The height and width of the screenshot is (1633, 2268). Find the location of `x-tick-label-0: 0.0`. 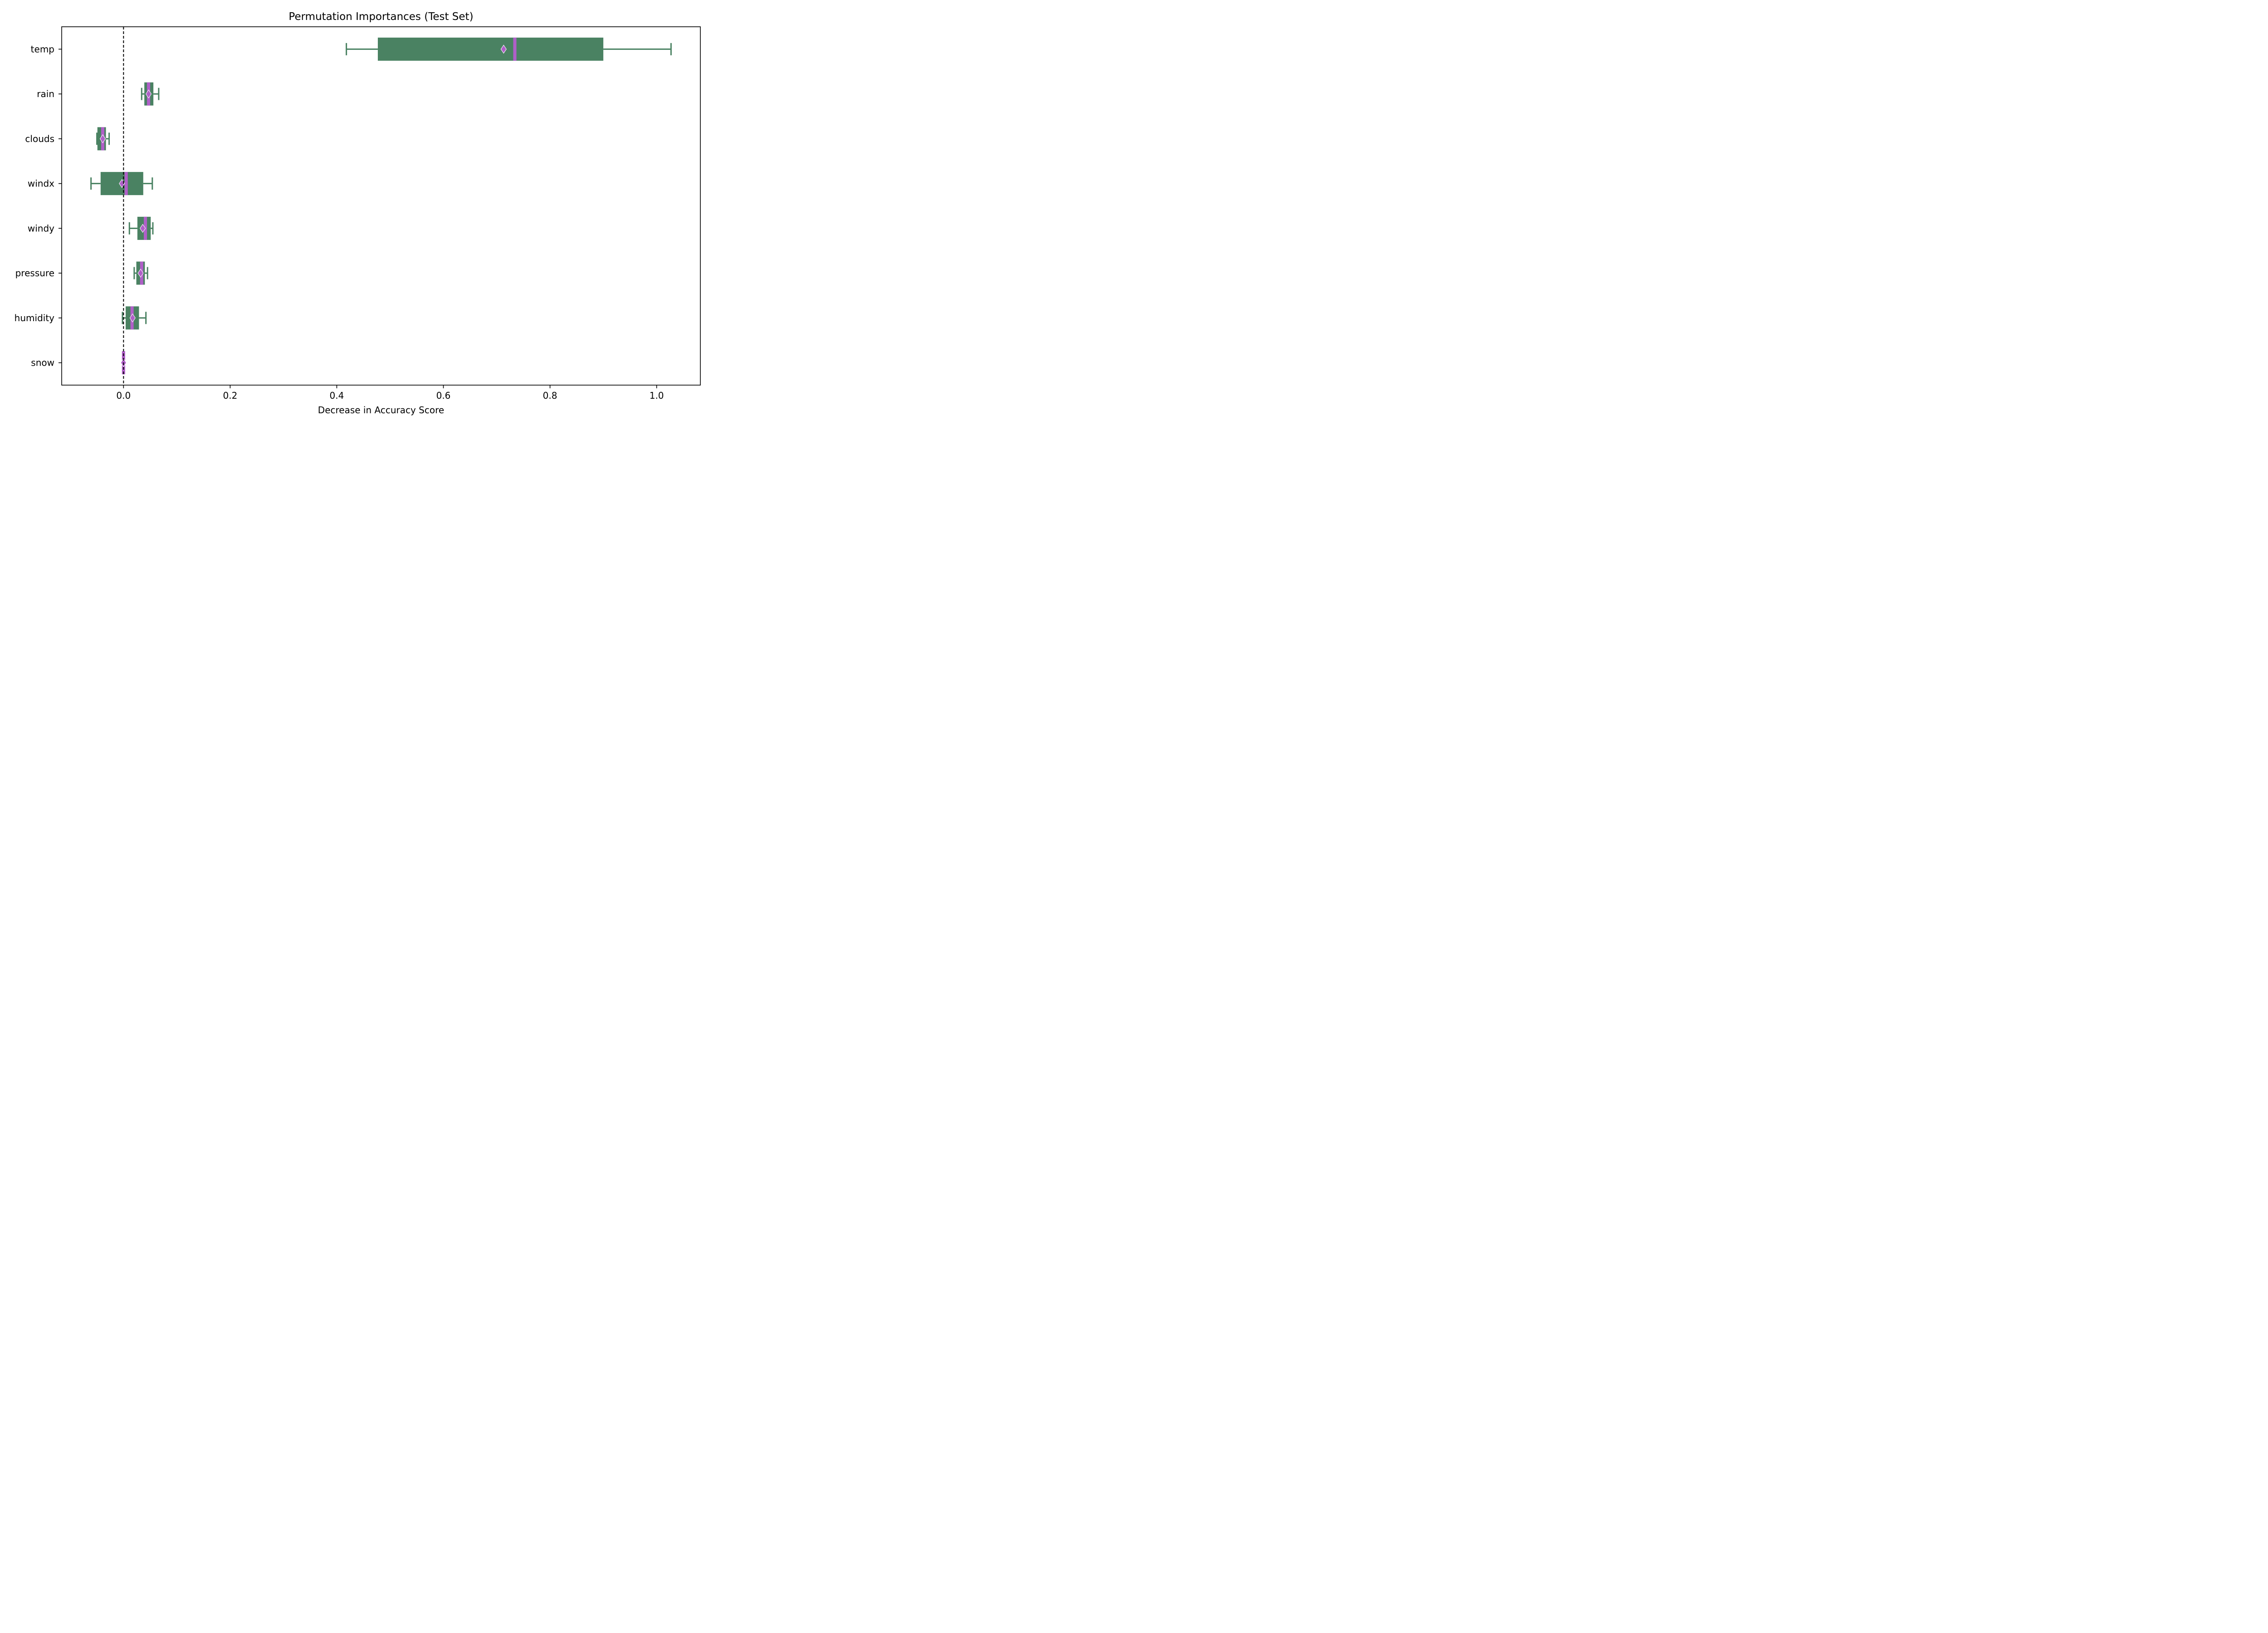

x-tick-label-0: 0.0 is located at coordinates (123, 395).